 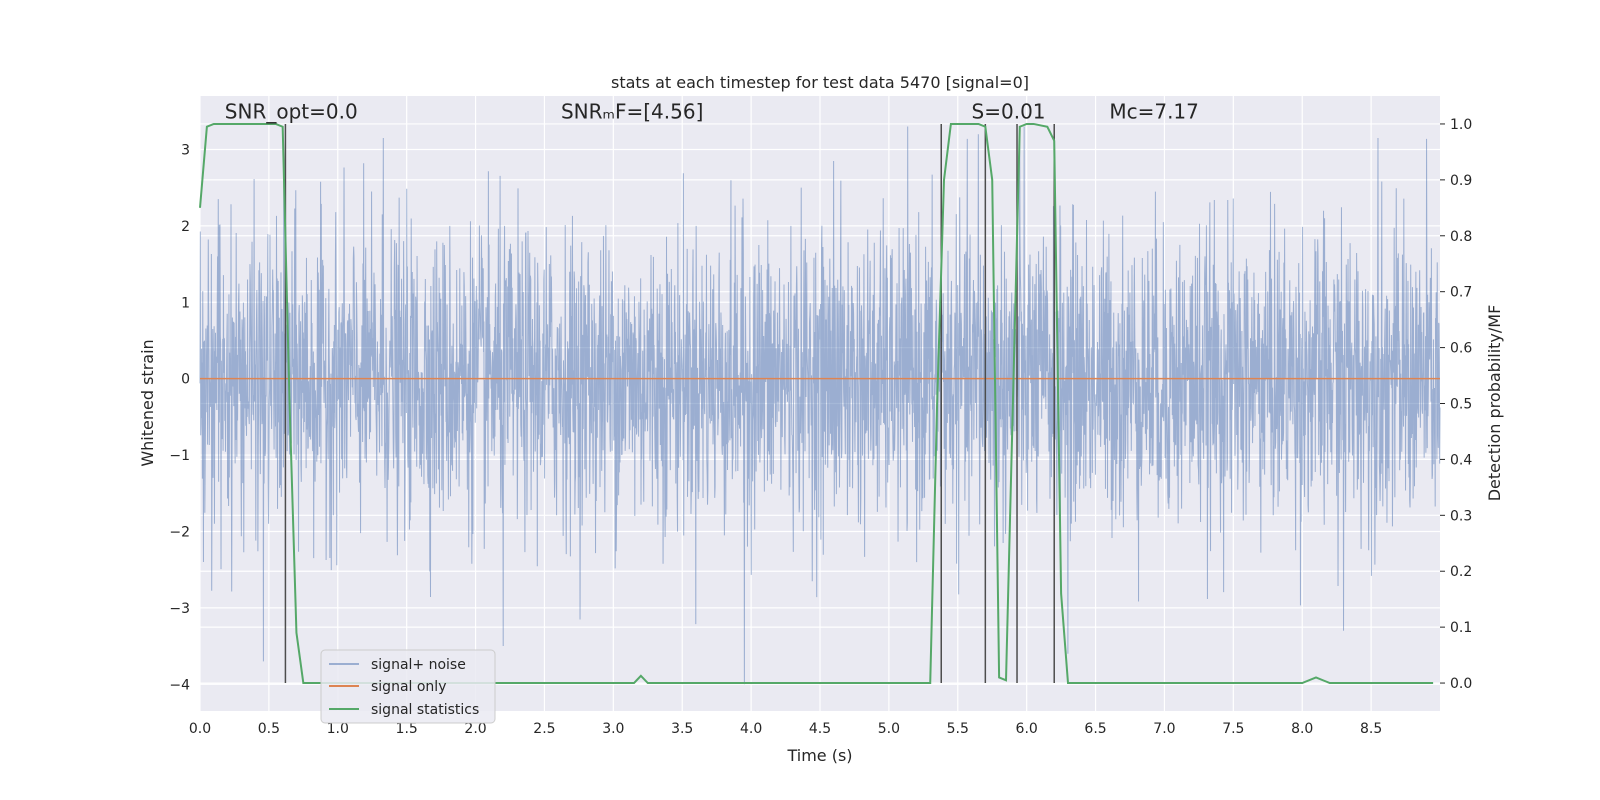 What do you see at coordinates (820, 729) in the screenshot?
I see `x-tick-label: 4.5` at bounding box center [820, 729].